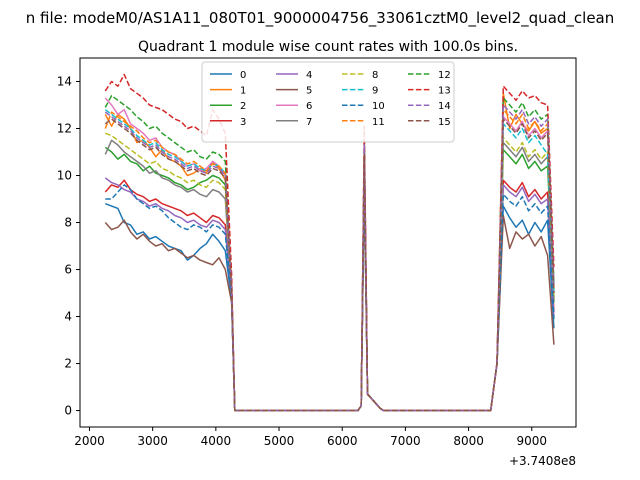  What do you see at coordinates (444, 106) in the screenshot?
I see `legend-label: 14` at bounding box center [444, 106].